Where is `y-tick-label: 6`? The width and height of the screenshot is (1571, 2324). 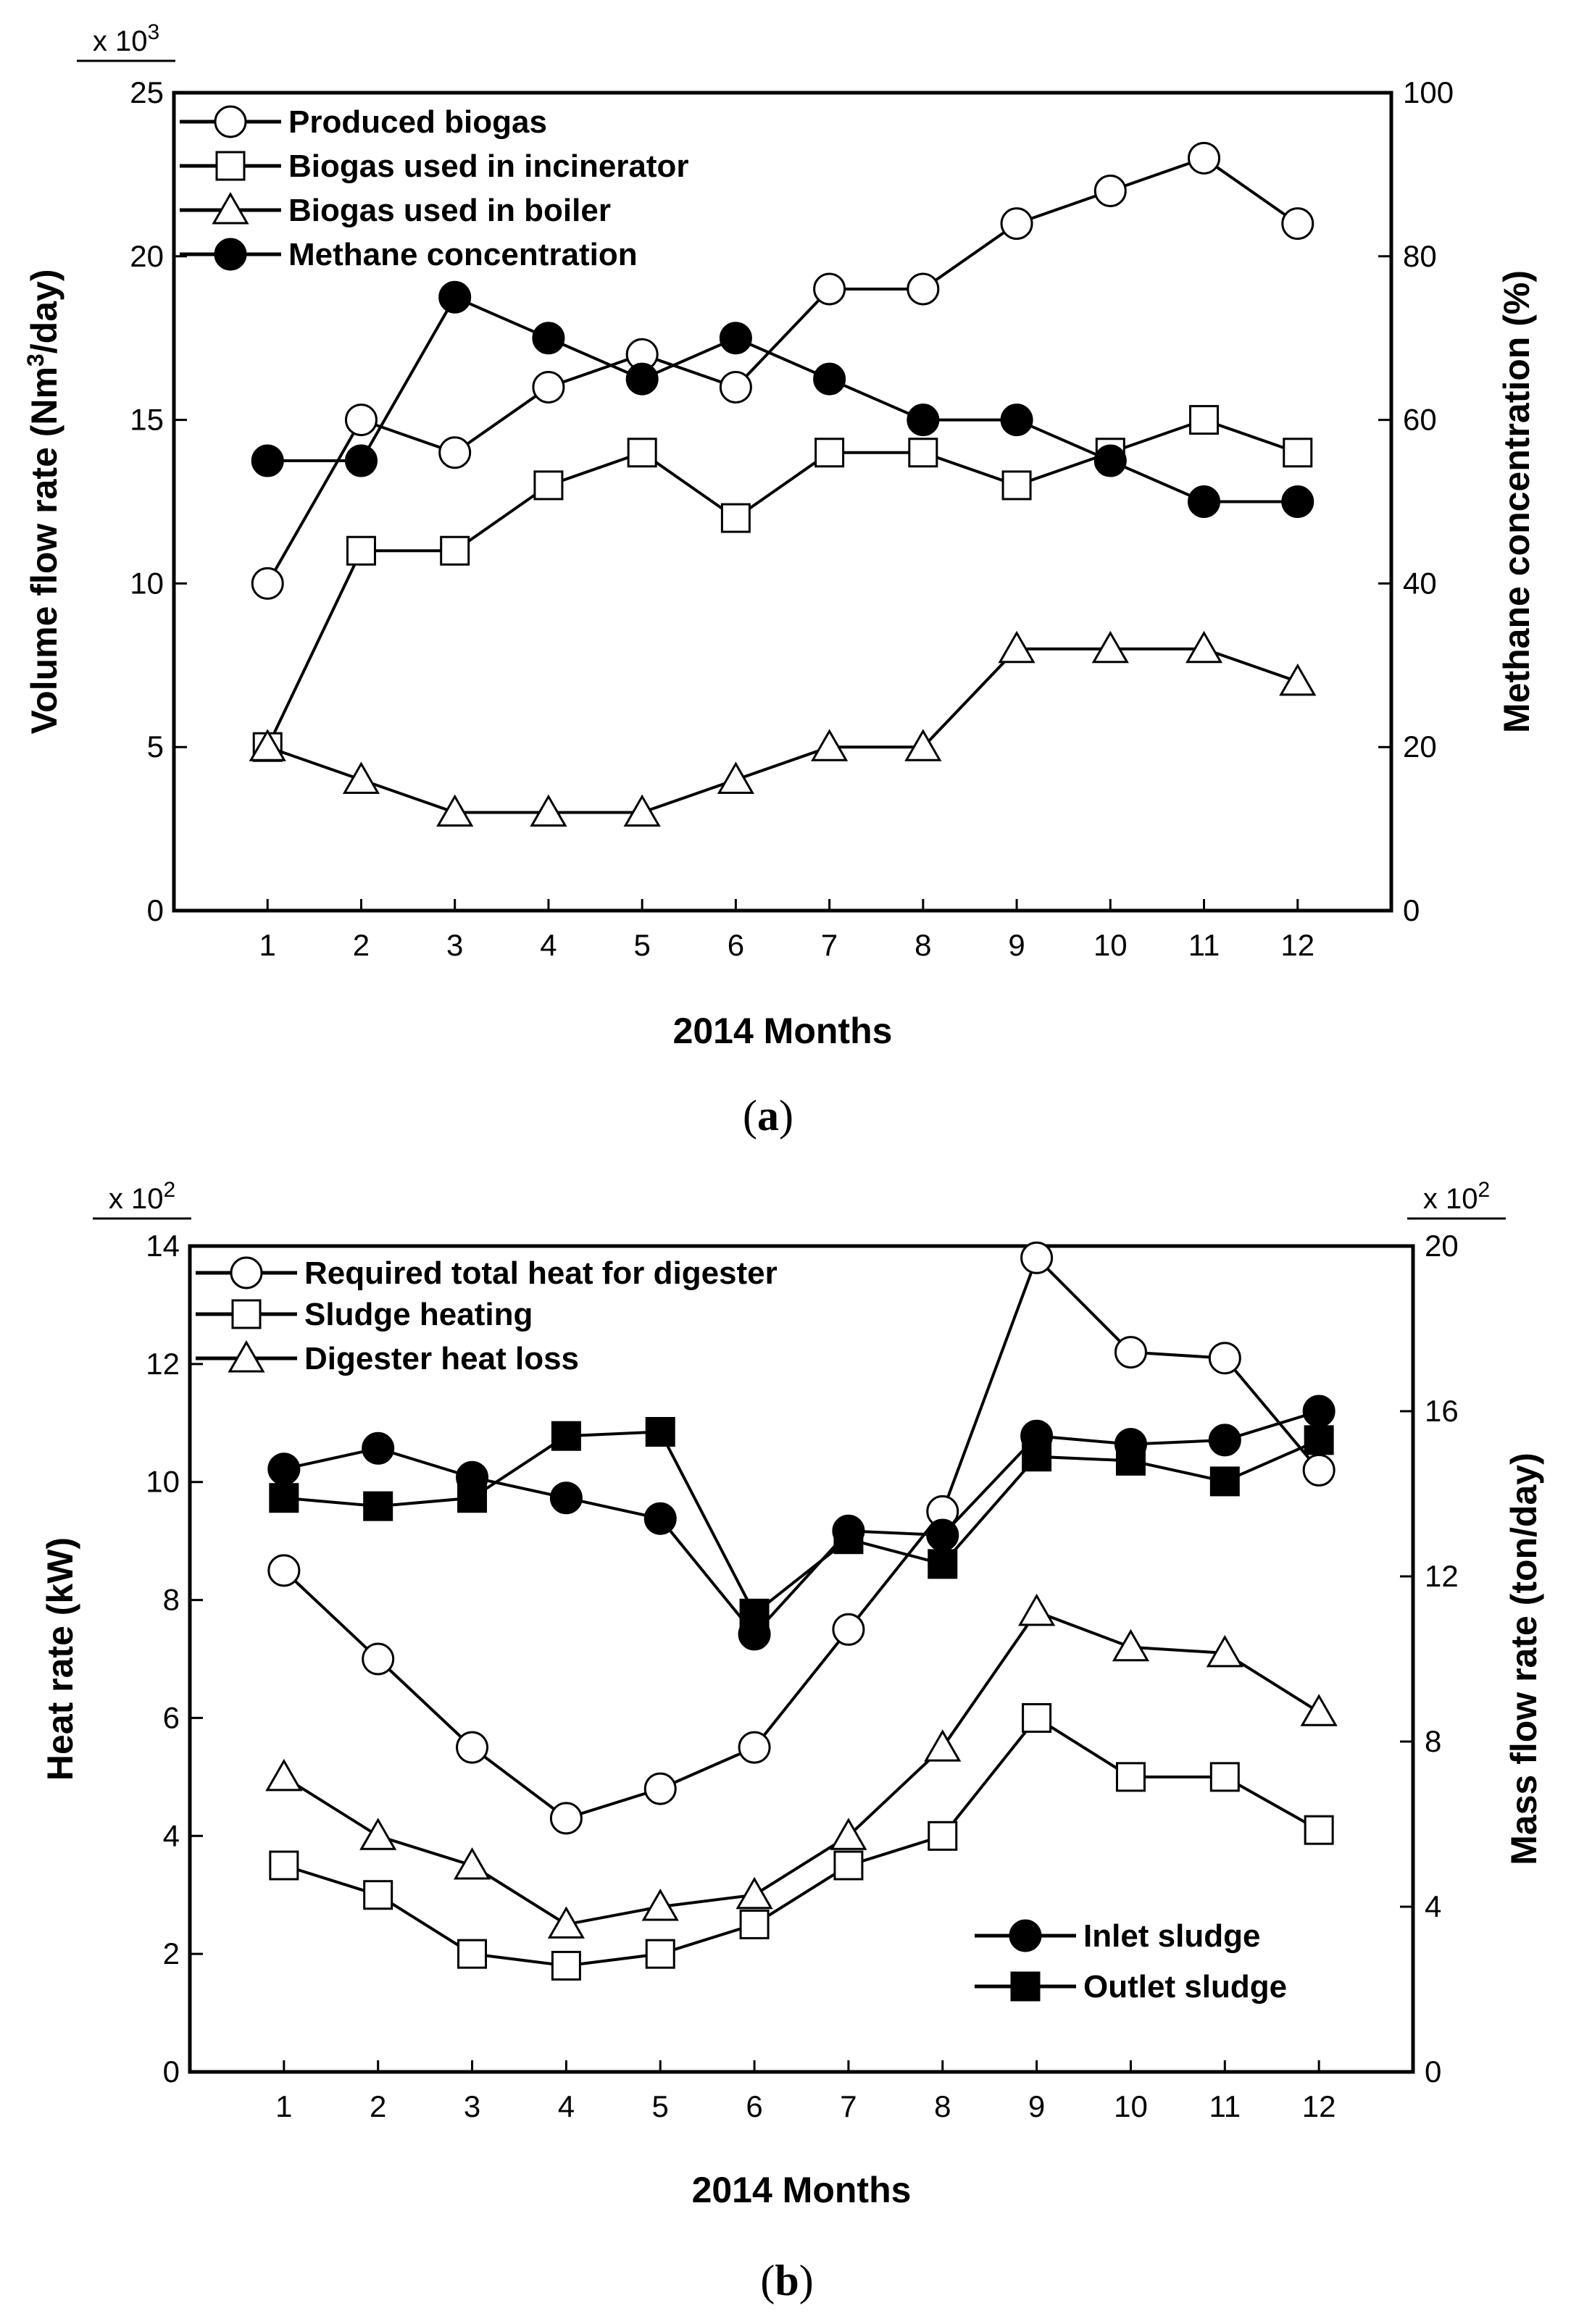
y-tick-label: 6 is located at coordinates (171, 1717).